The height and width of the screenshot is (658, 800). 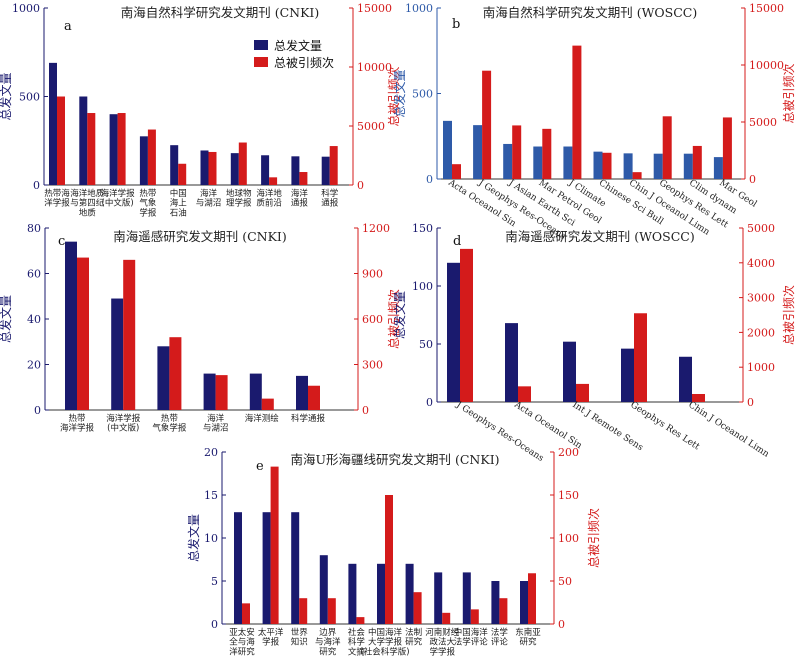 I want to click on panel-letter: c, so click(x=61, y=241).